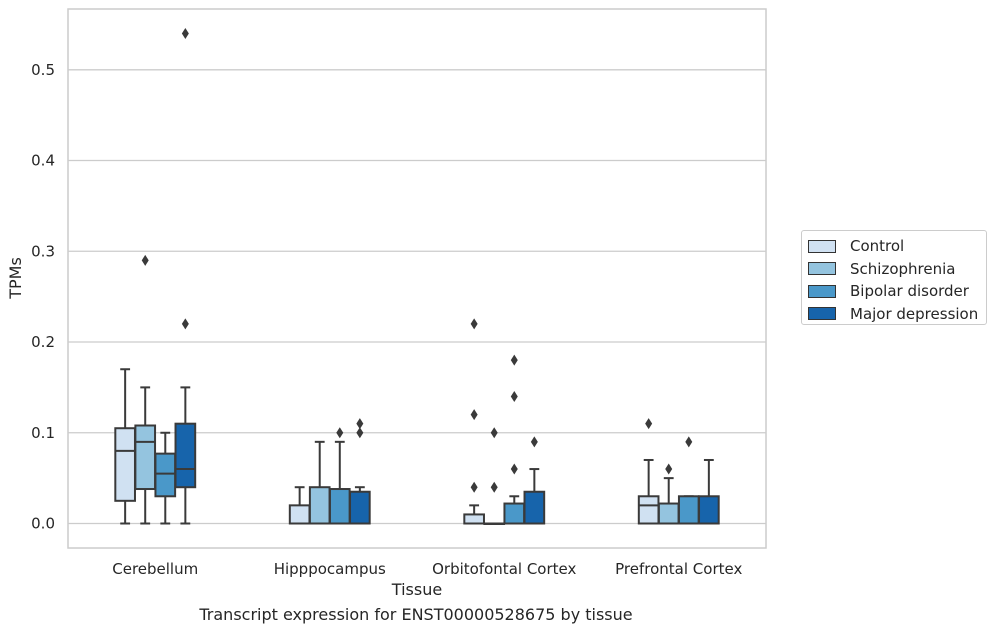 The height and width of the screenshot is (634, 997). Describe the element at coordinates (330, 569) in the screenshot. I see `x-tick-label: Hipppocampus` at that location.